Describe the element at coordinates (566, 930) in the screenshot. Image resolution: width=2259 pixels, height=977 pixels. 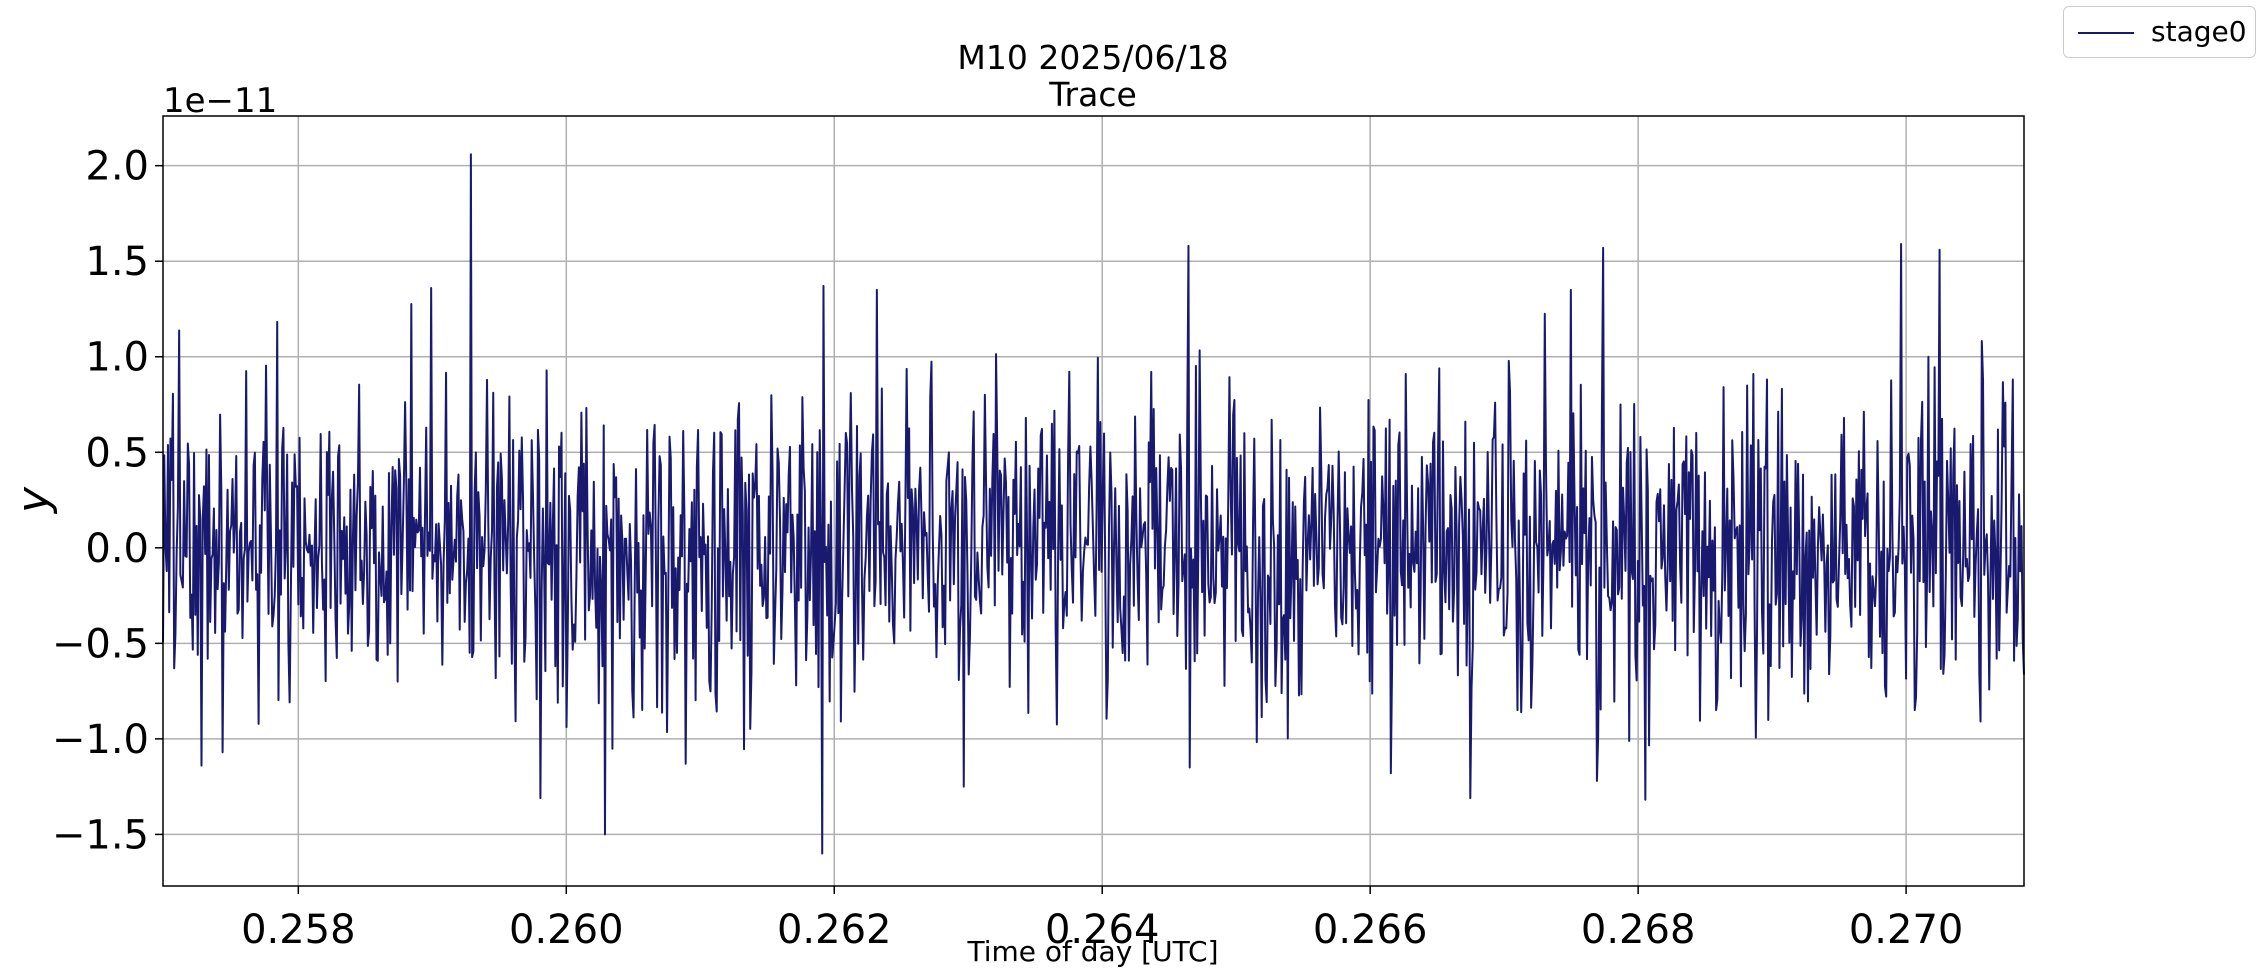
I see `x-tick-label: 0.260` at that location.